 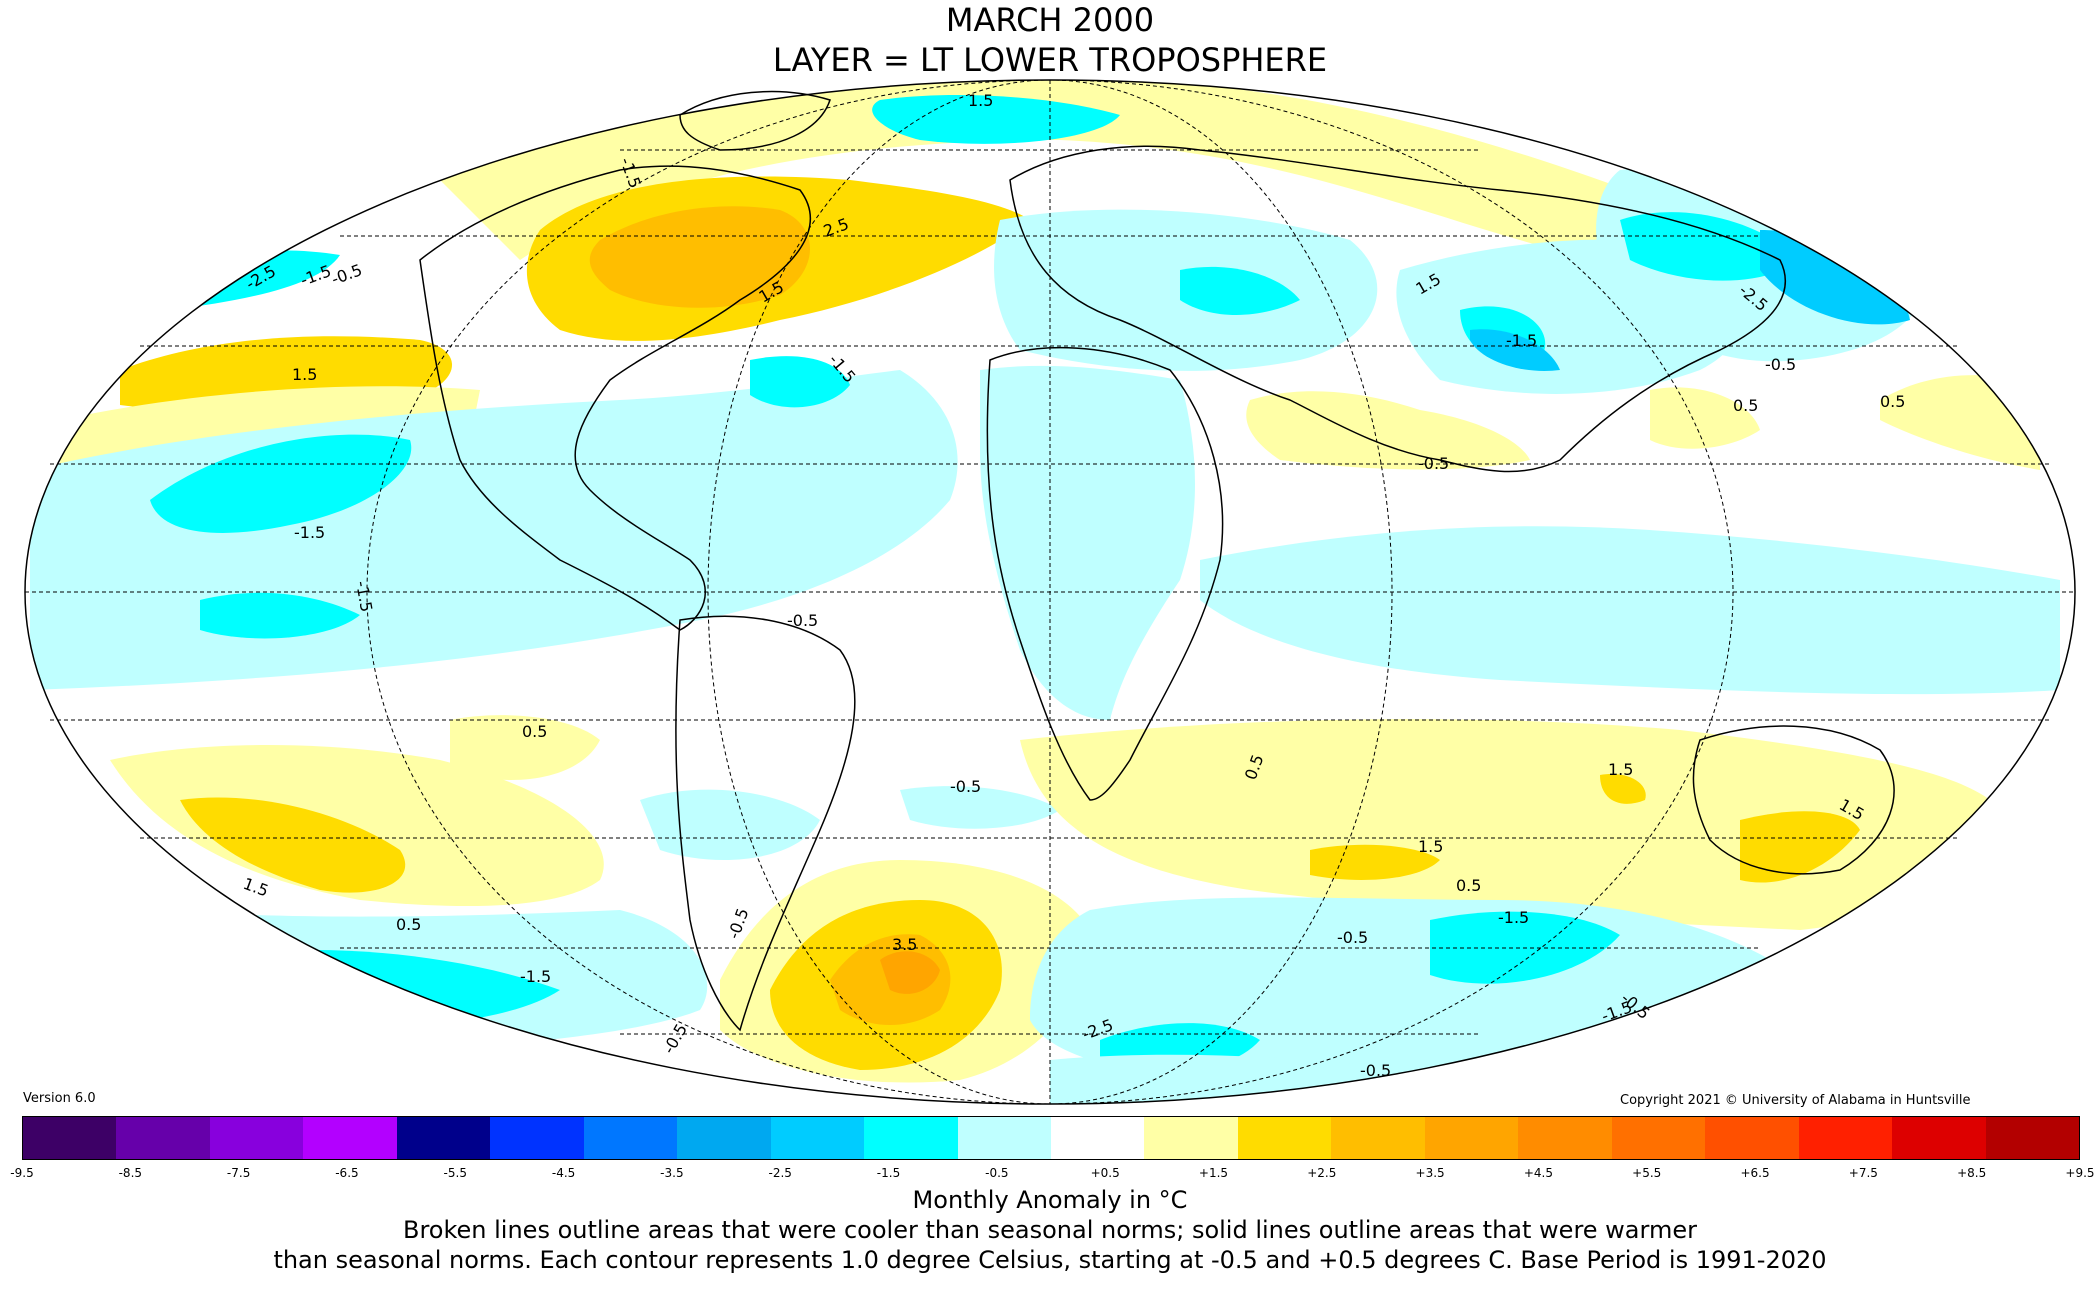 I want to click on color-scale-tick: -9.5, so click(x=22, y=1173).